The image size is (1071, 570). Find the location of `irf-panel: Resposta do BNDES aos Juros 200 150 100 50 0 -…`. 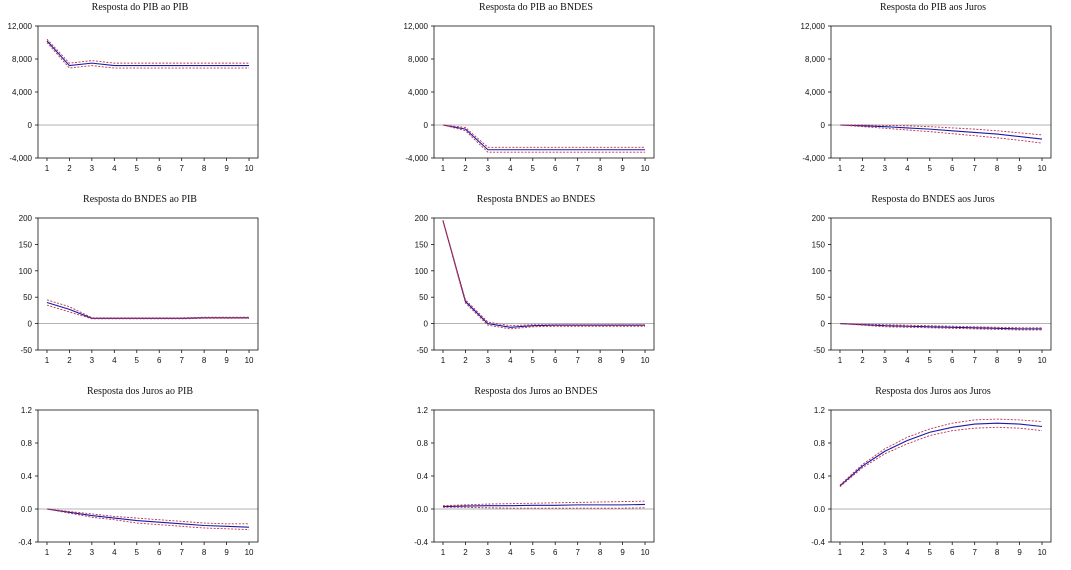

irf-panel: Resposta do BNDES aos Juros 200 150 100 50 0 -… is located at coordinates (932, 285).